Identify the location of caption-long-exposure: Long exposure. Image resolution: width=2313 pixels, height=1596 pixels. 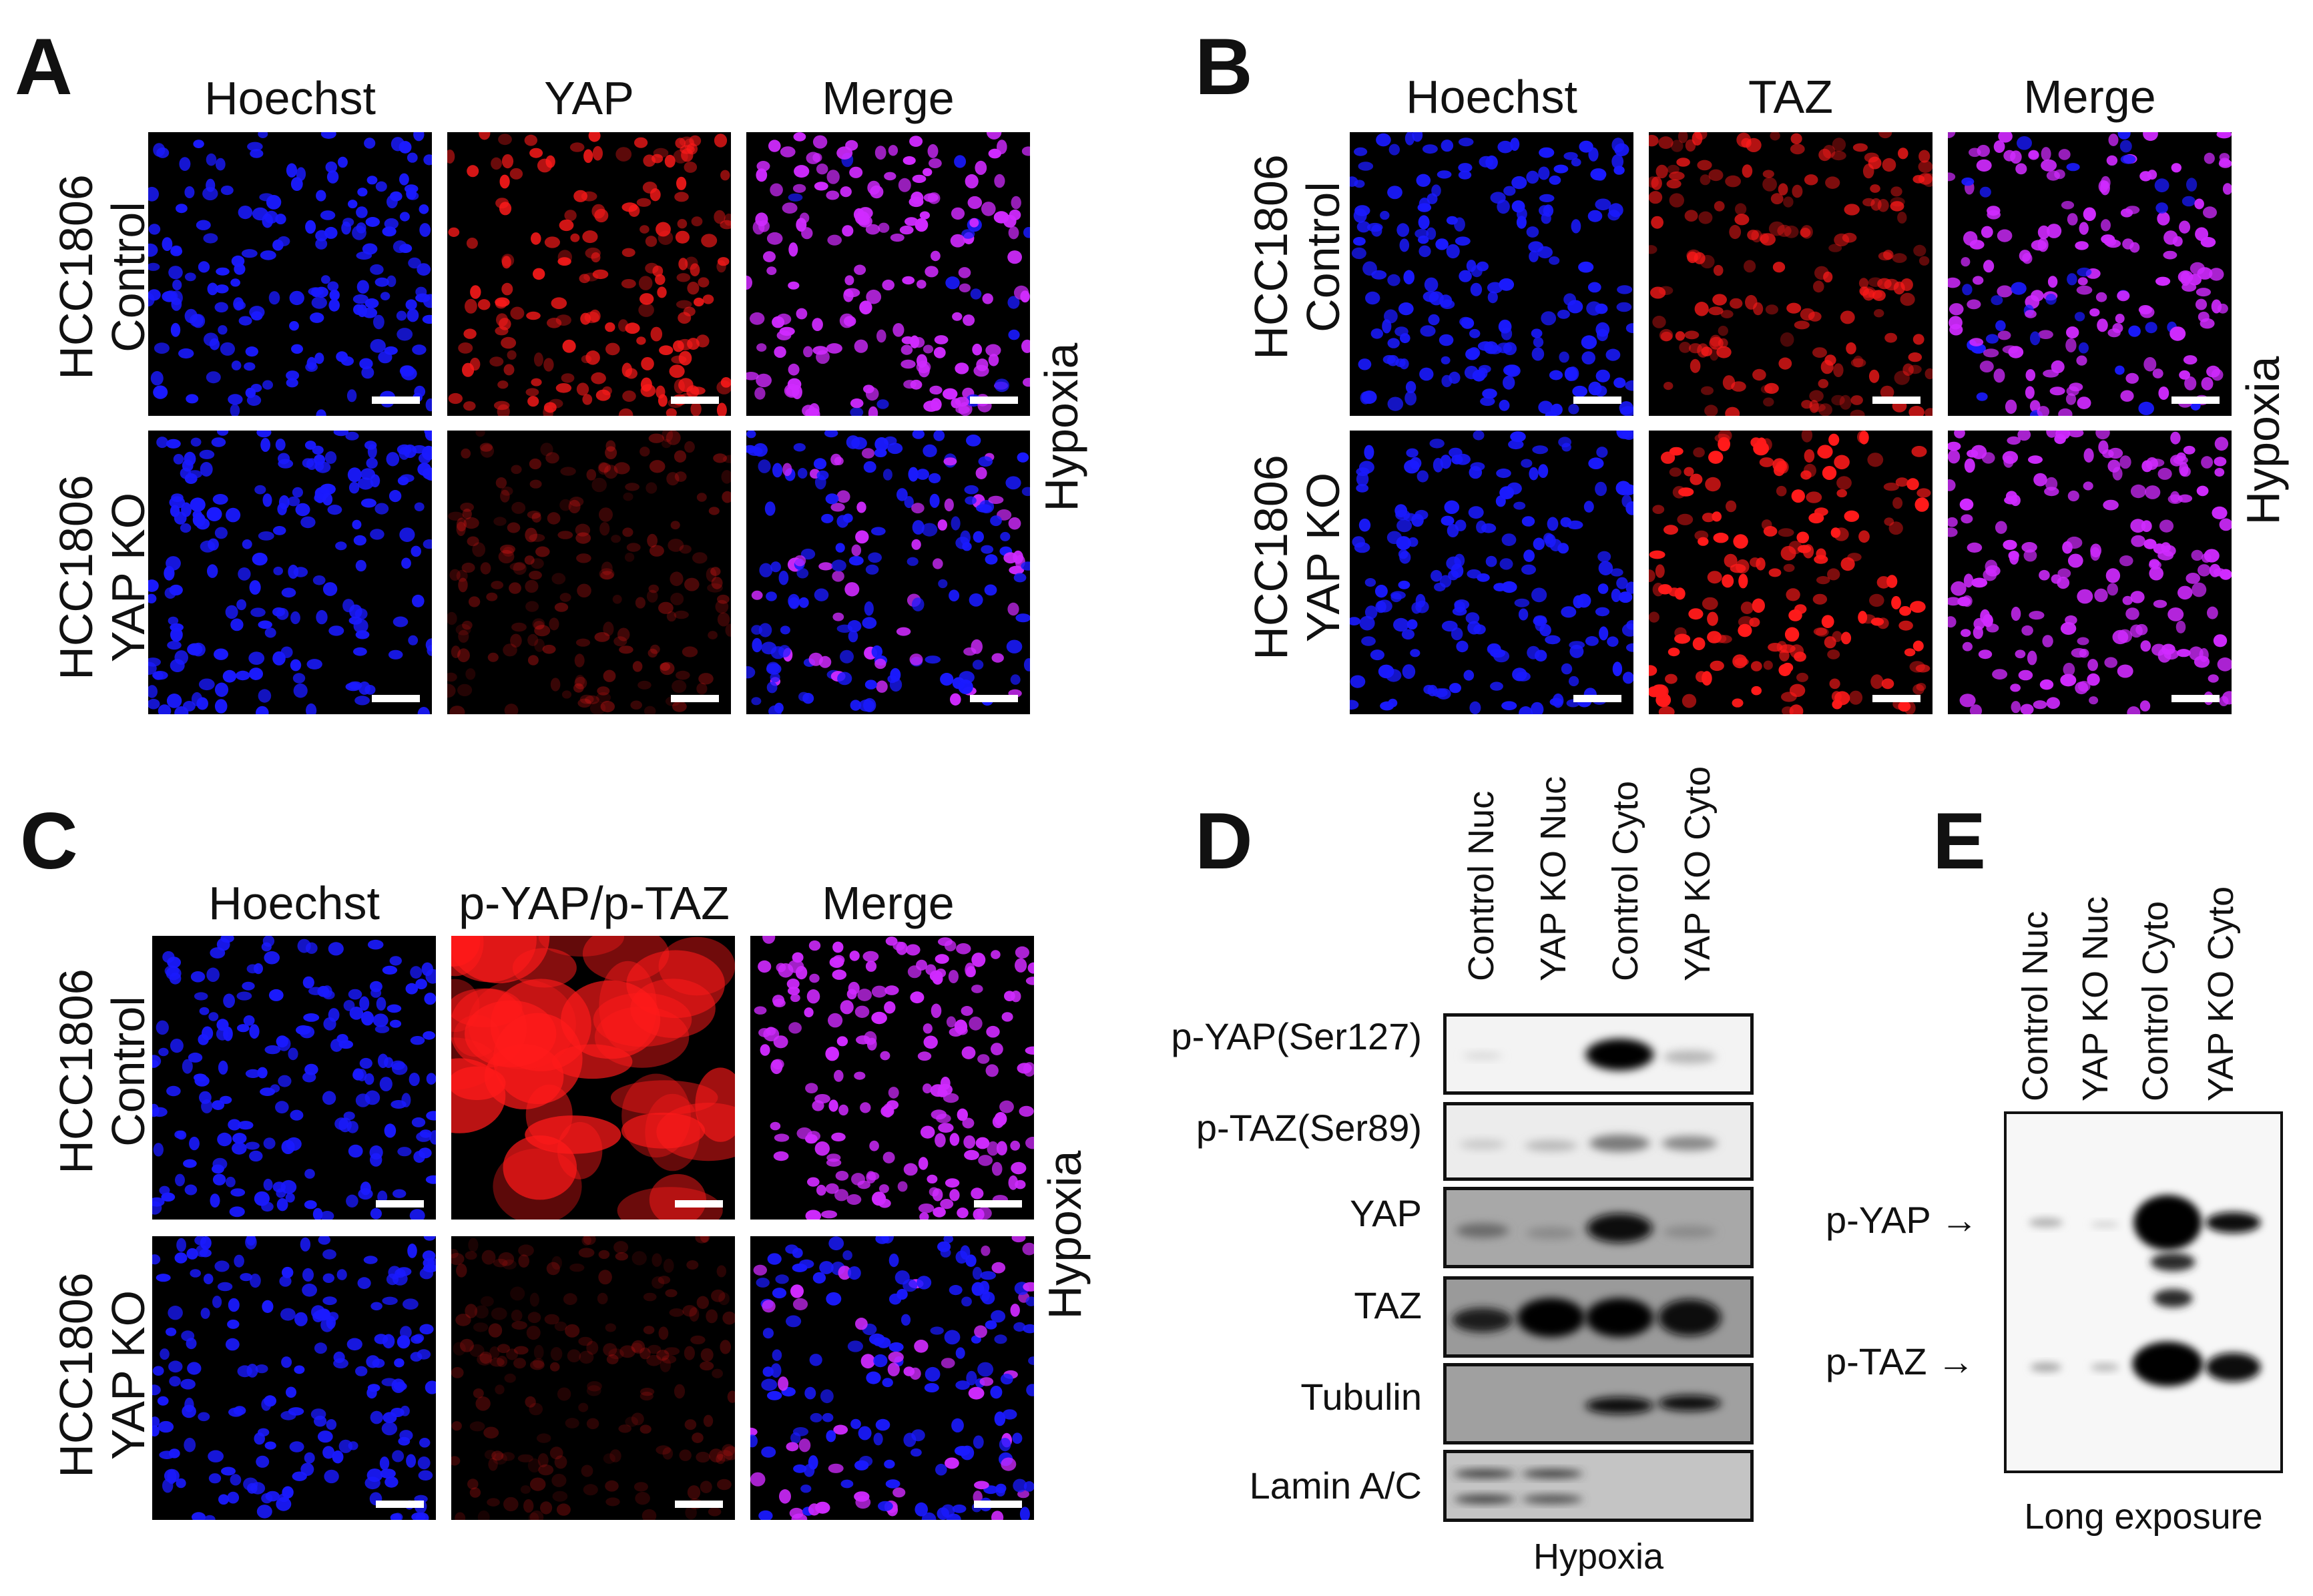
(2143, 1517).